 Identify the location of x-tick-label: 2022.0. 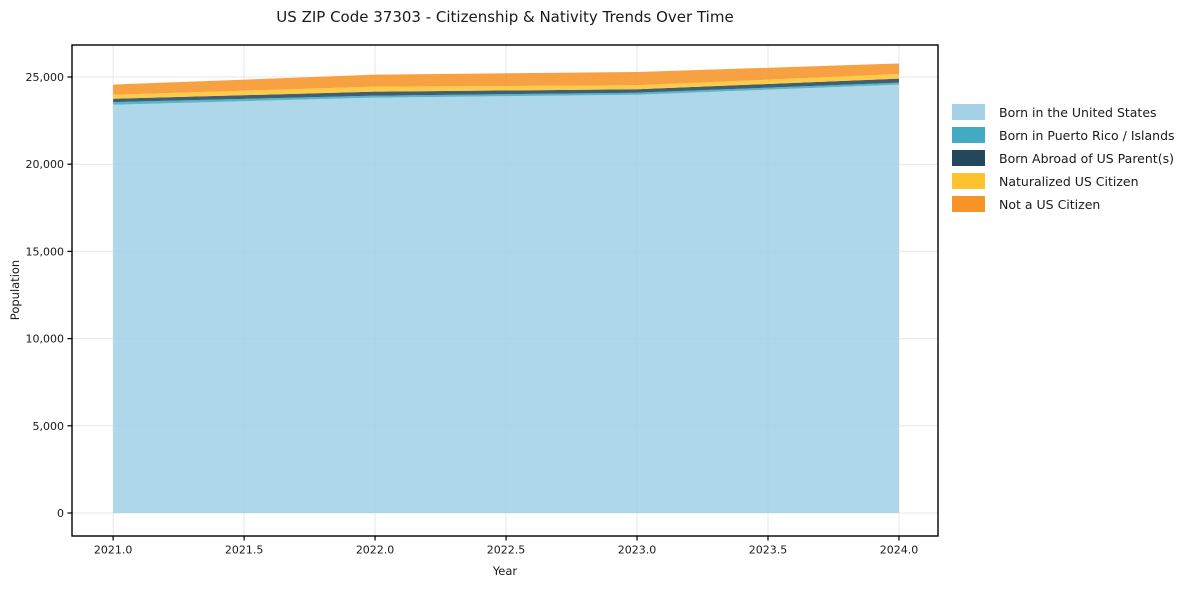
(375, 550).